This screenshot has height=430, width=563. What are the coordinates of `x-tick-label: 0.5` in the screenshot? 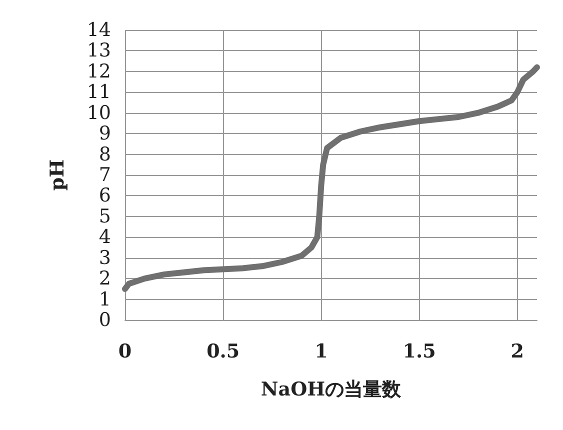 It's located at (223, 351).